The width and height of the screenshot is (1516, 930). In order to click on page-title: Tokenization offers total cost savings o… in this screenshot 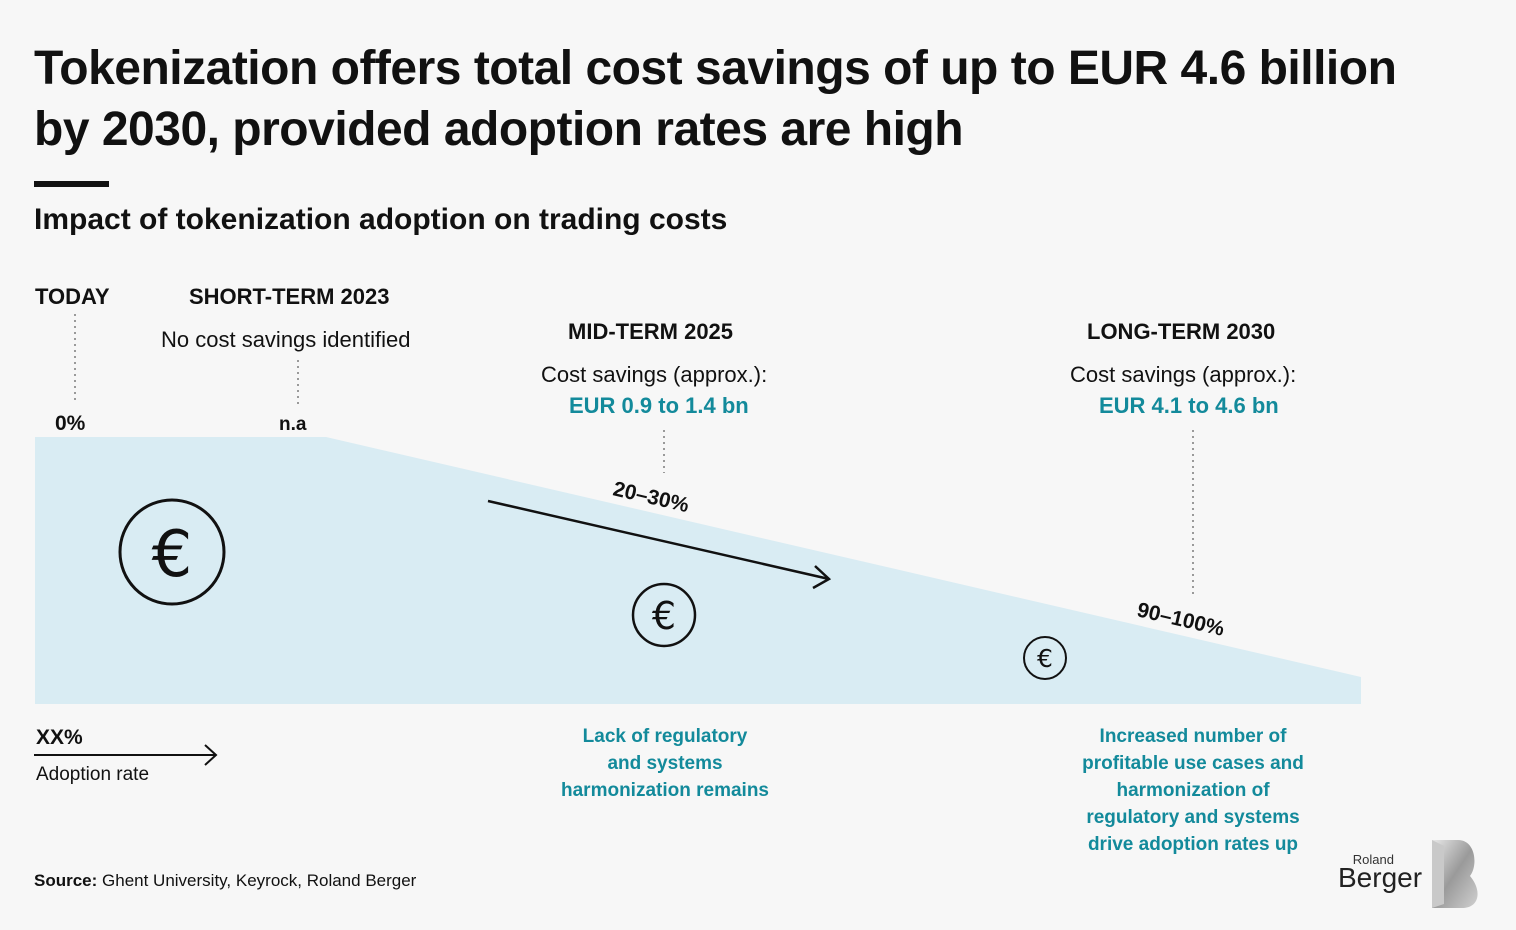, I will do `click(754, 99)`.